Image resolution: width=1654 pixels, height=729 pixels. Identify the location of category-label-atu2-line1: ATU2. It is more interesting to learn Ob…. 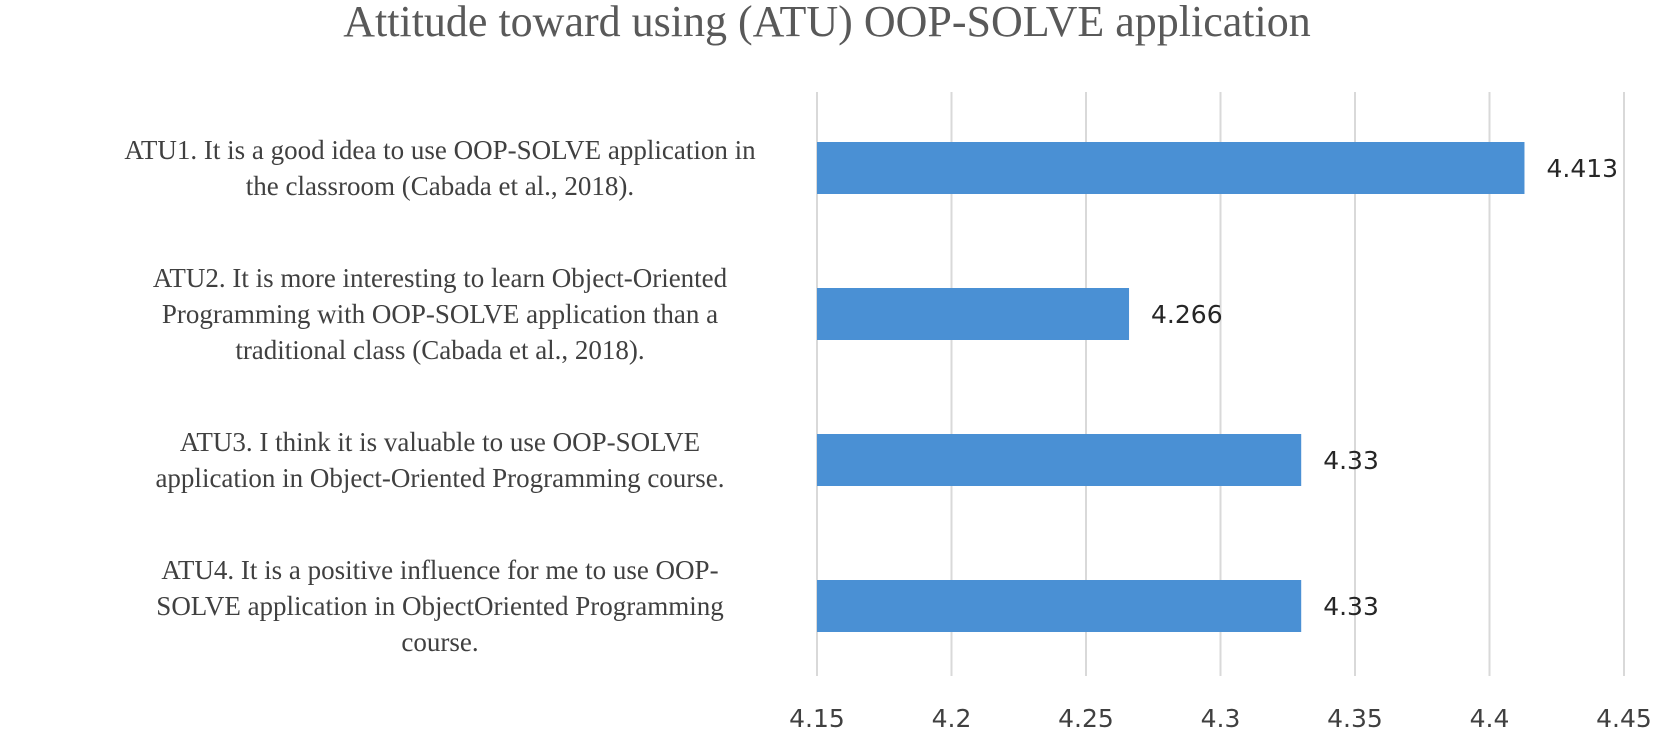
(440, 278).